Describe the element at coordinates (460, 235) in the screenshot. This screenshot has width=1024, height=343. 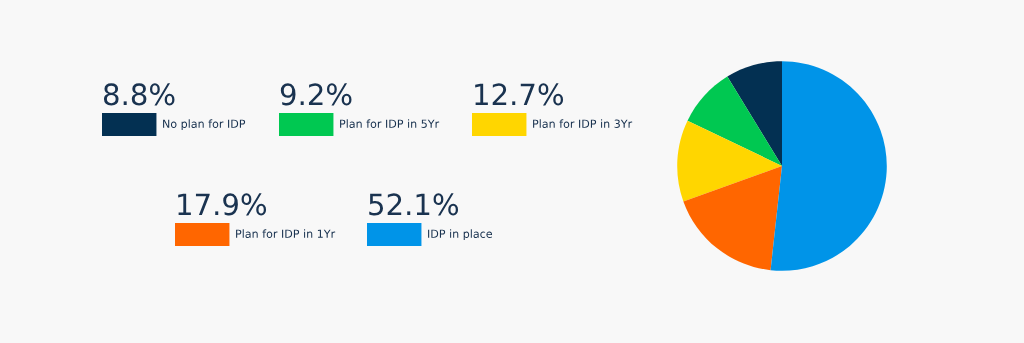
I see `legend-label: IDP in place` at that location.